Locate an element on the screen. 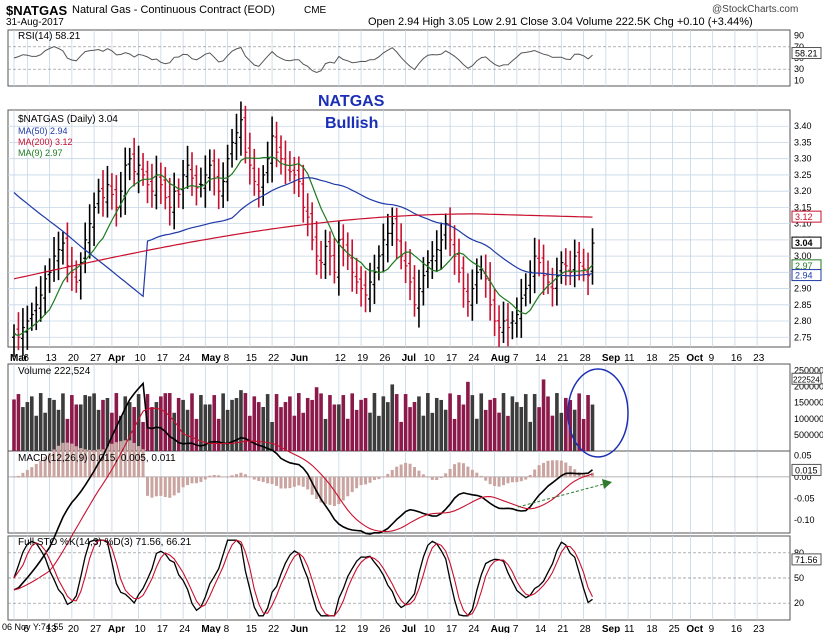 The width and height of the screenshot is (823, 633). x-tick-label: 27 is located at coordinates (96, 358).